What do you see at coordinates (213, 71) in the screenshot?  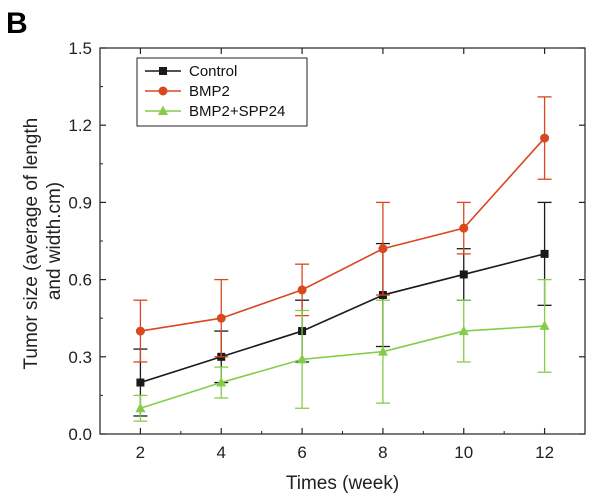 I see `legend-label: Control` at bounding box center [213, 71].